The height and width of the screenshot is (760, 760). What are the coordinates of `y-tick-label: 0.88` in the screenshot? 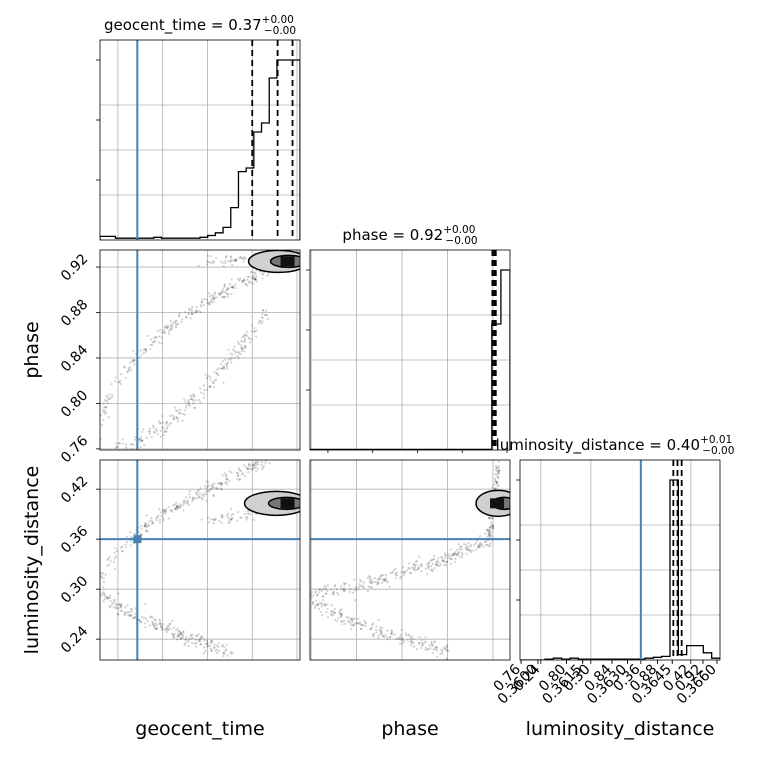 It's located at (74, 313).